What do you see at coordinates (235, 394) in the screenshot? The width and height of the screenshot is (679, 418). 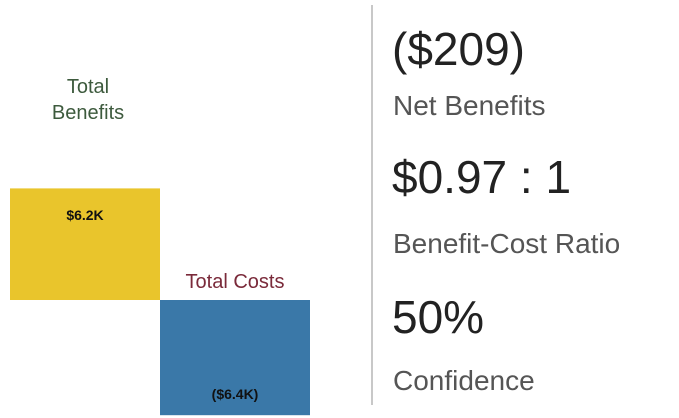 I see `data-label: ($6.4K)` at bounding box center [235, 394].